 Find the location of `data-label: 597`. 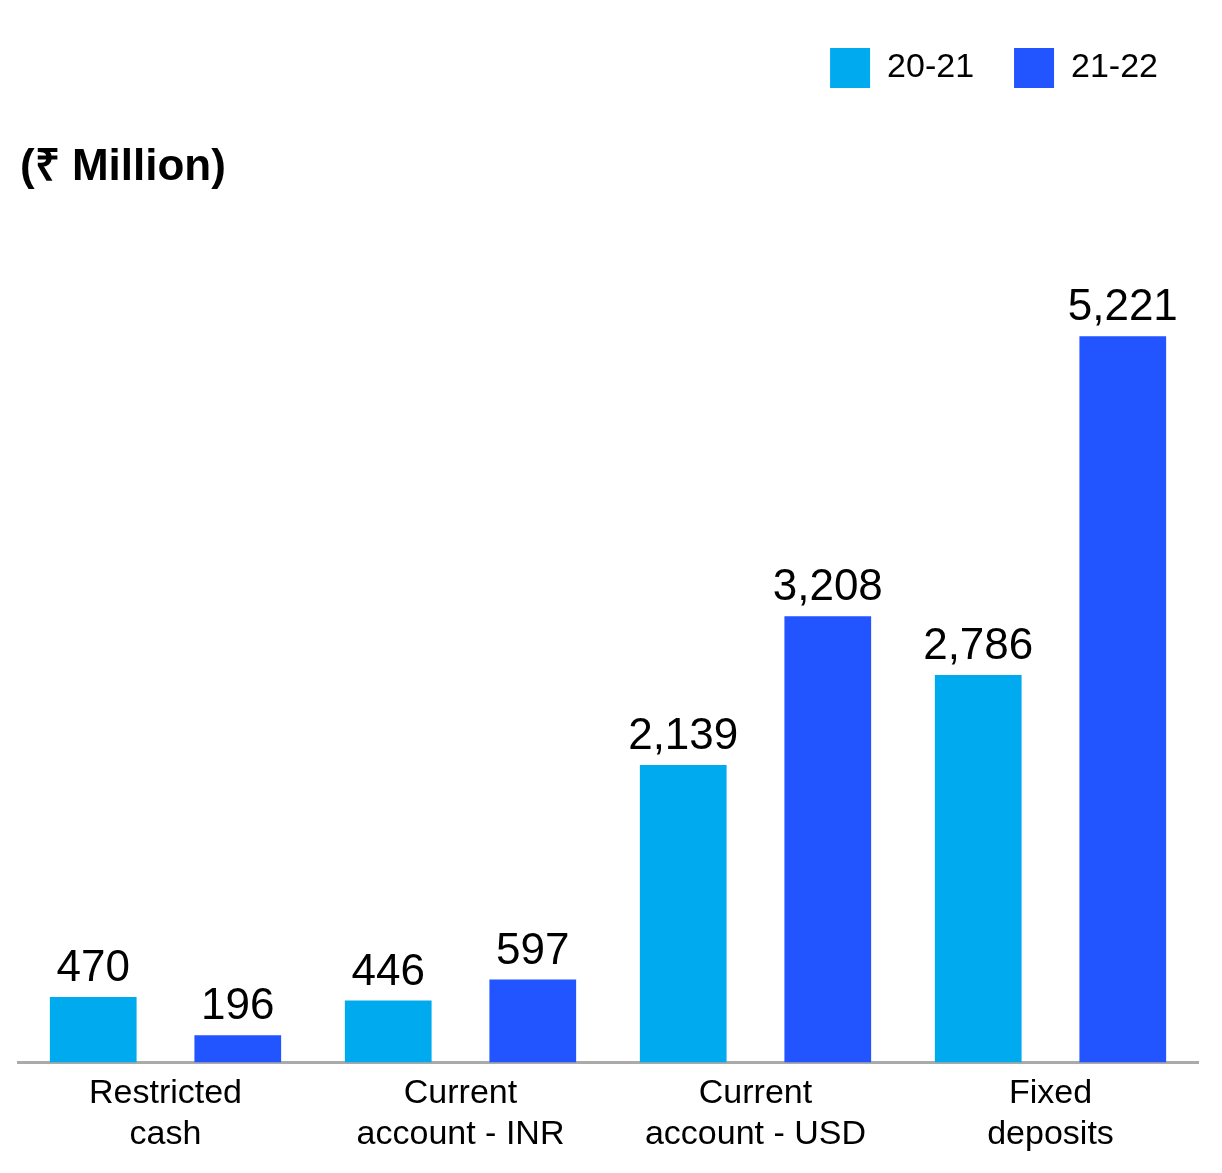

data-label: 597 is located at coordinates (533, 948).